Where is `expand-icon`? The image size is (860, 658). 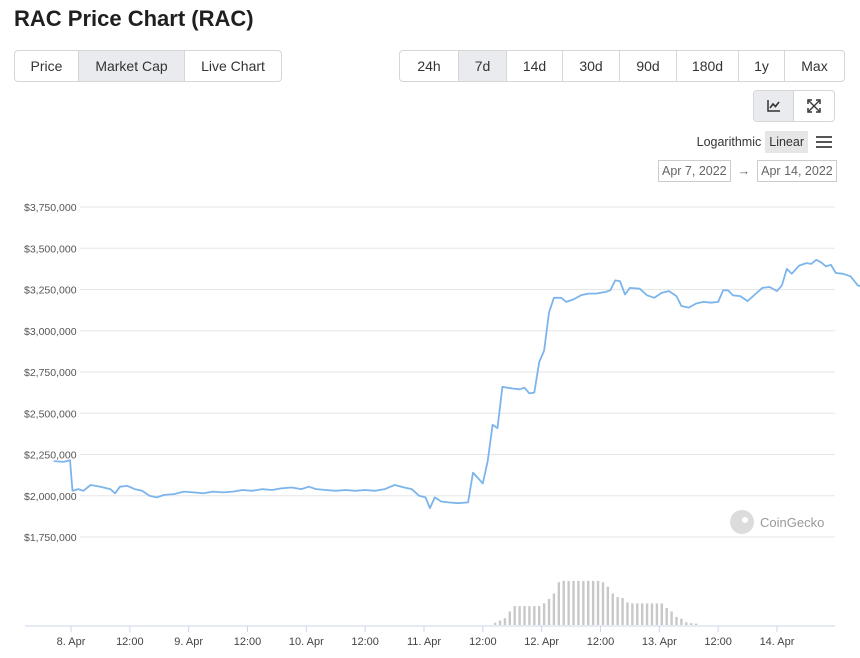 expand-icon is located at coordinates (814, 106).